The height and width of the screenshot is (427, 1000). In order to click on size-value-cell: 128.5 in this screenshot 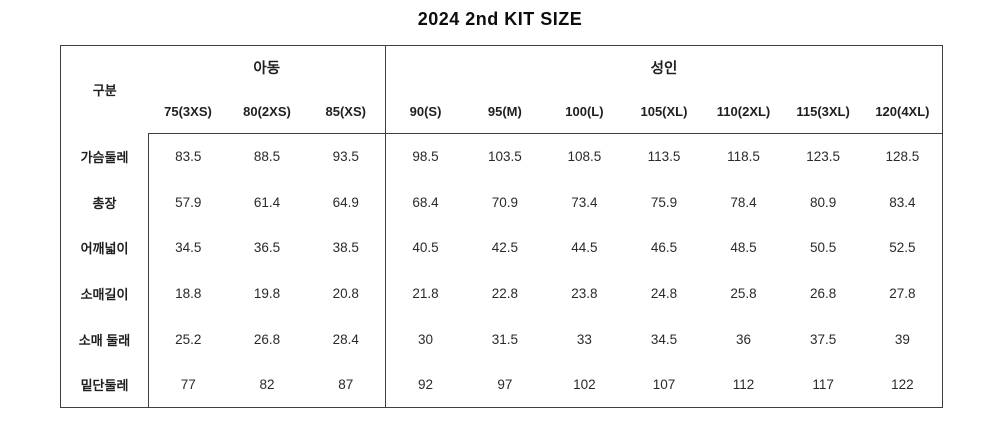, I will do `click(902, 156)`.